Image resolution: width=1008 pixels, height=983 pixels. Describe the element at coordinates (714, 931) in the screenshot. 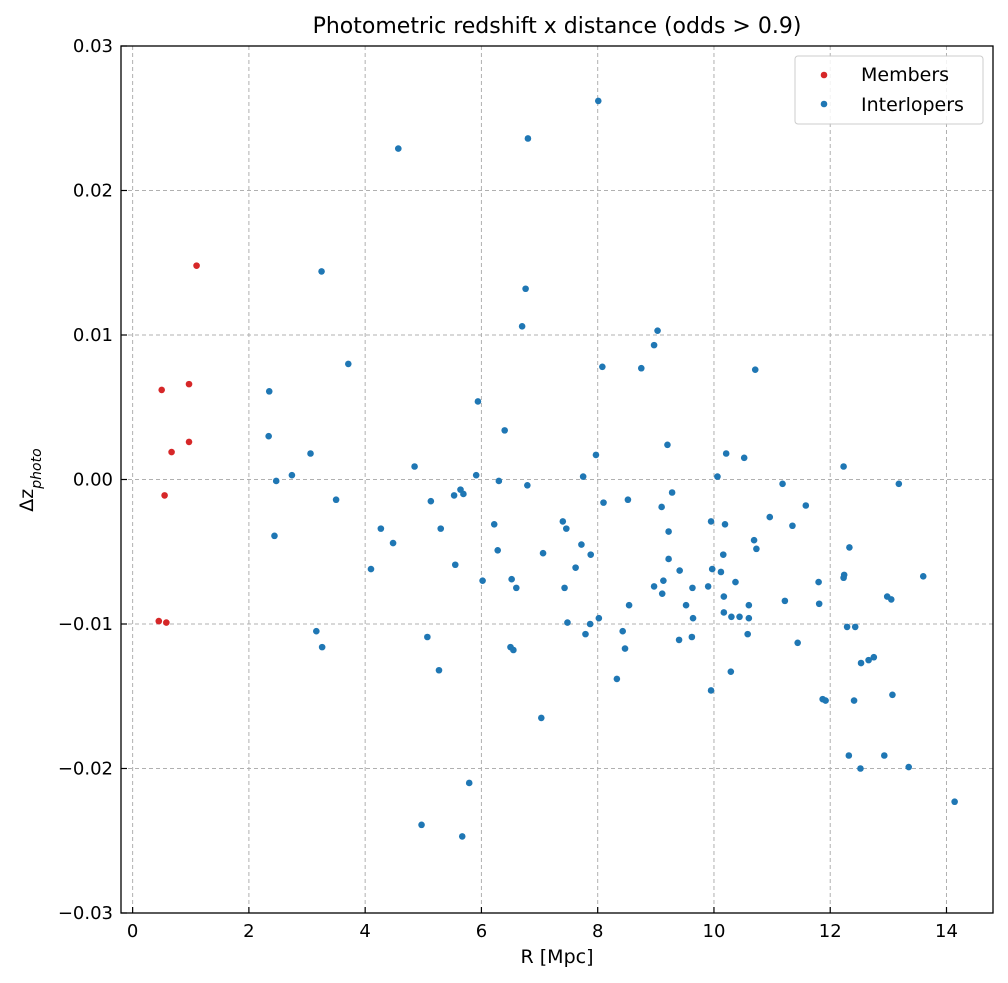

I see `x-tick-label: 10` at that location.